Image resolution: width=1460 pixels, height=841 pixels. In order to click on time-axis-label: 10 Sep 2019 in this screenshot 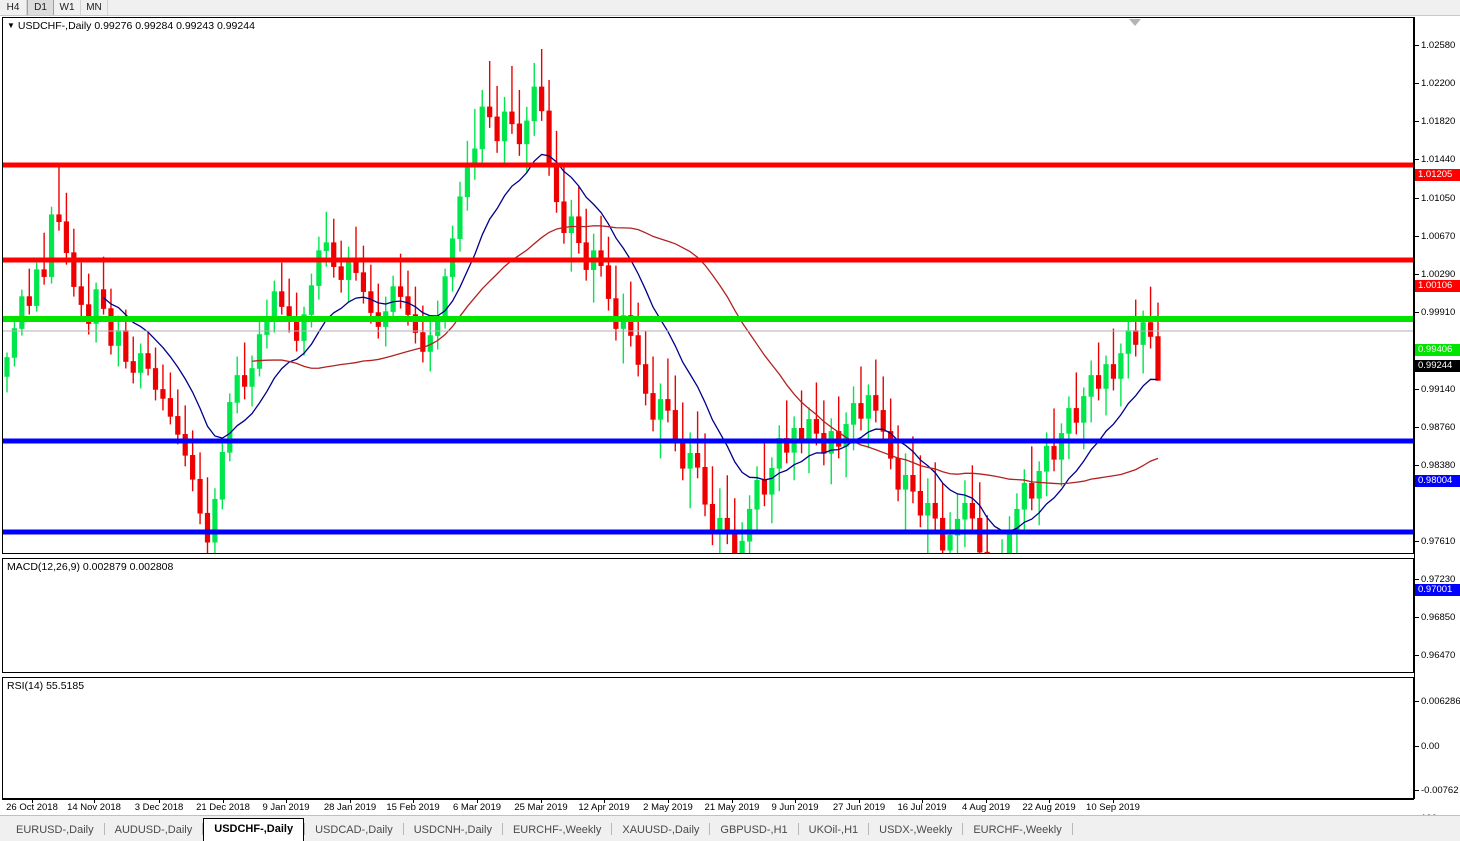, I will do `click(1113, 807)`.